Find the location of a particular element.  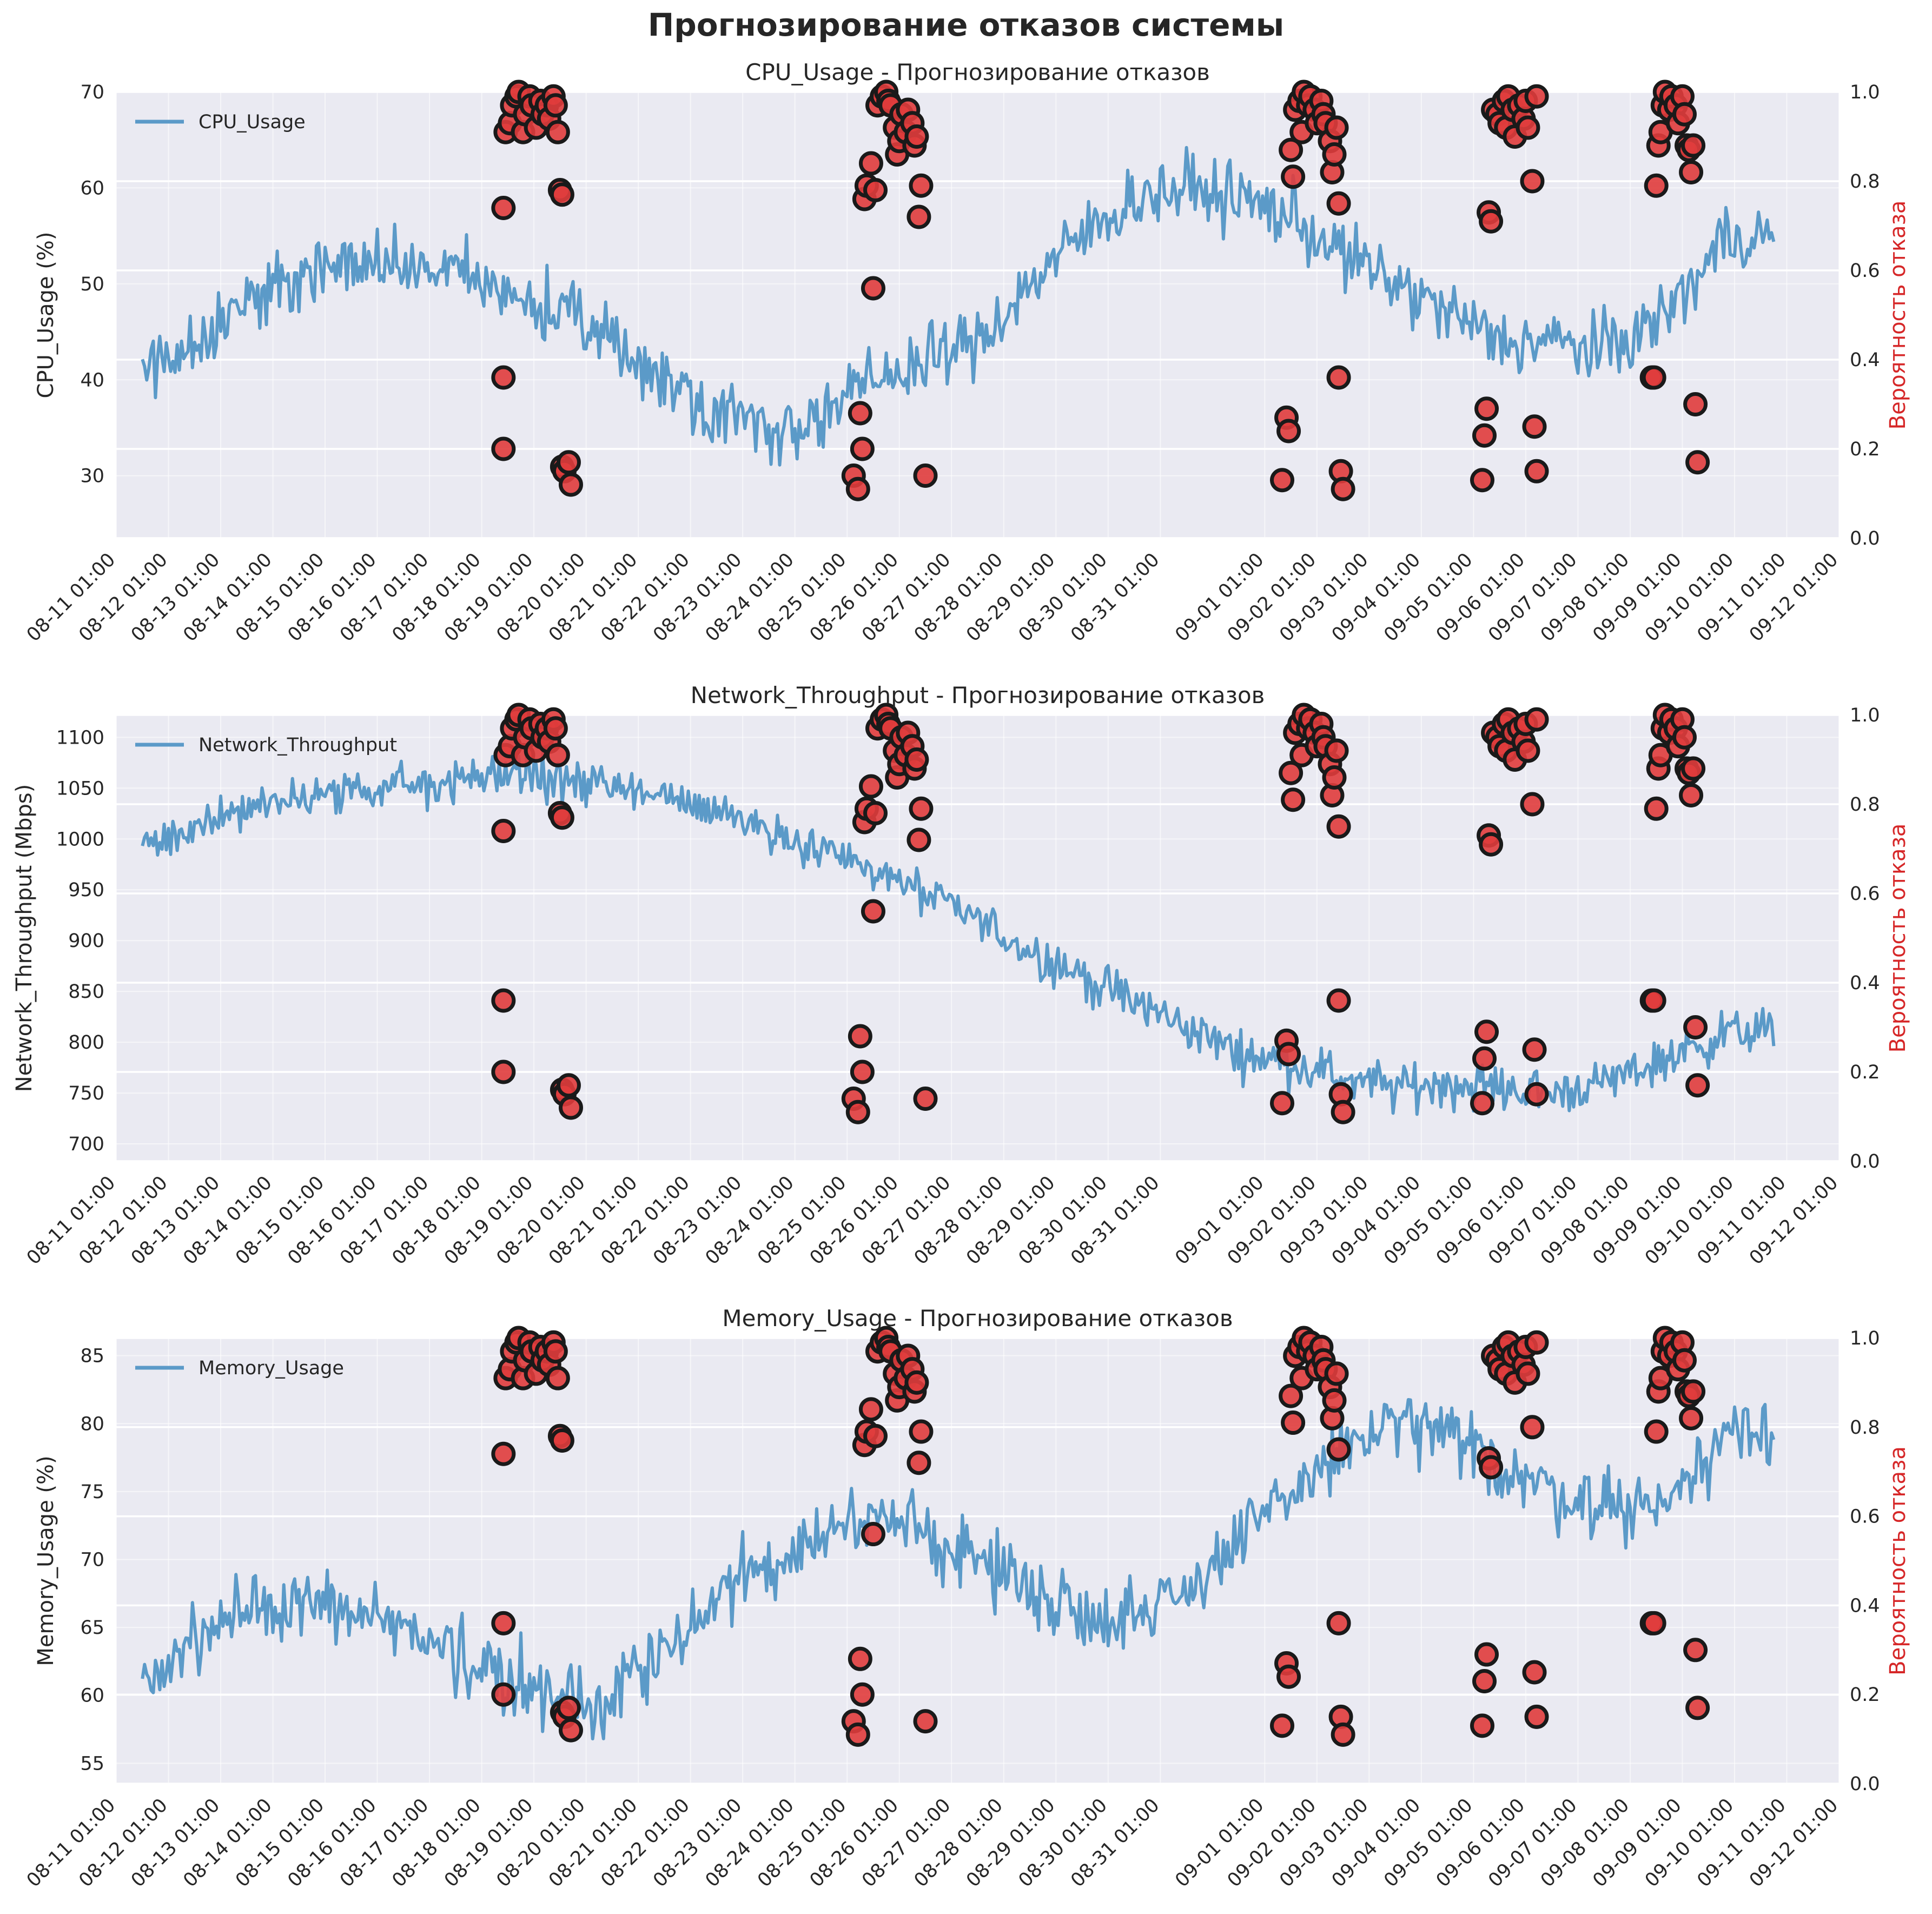

y-tick-label: 900 is located at coordinates (86, 941).